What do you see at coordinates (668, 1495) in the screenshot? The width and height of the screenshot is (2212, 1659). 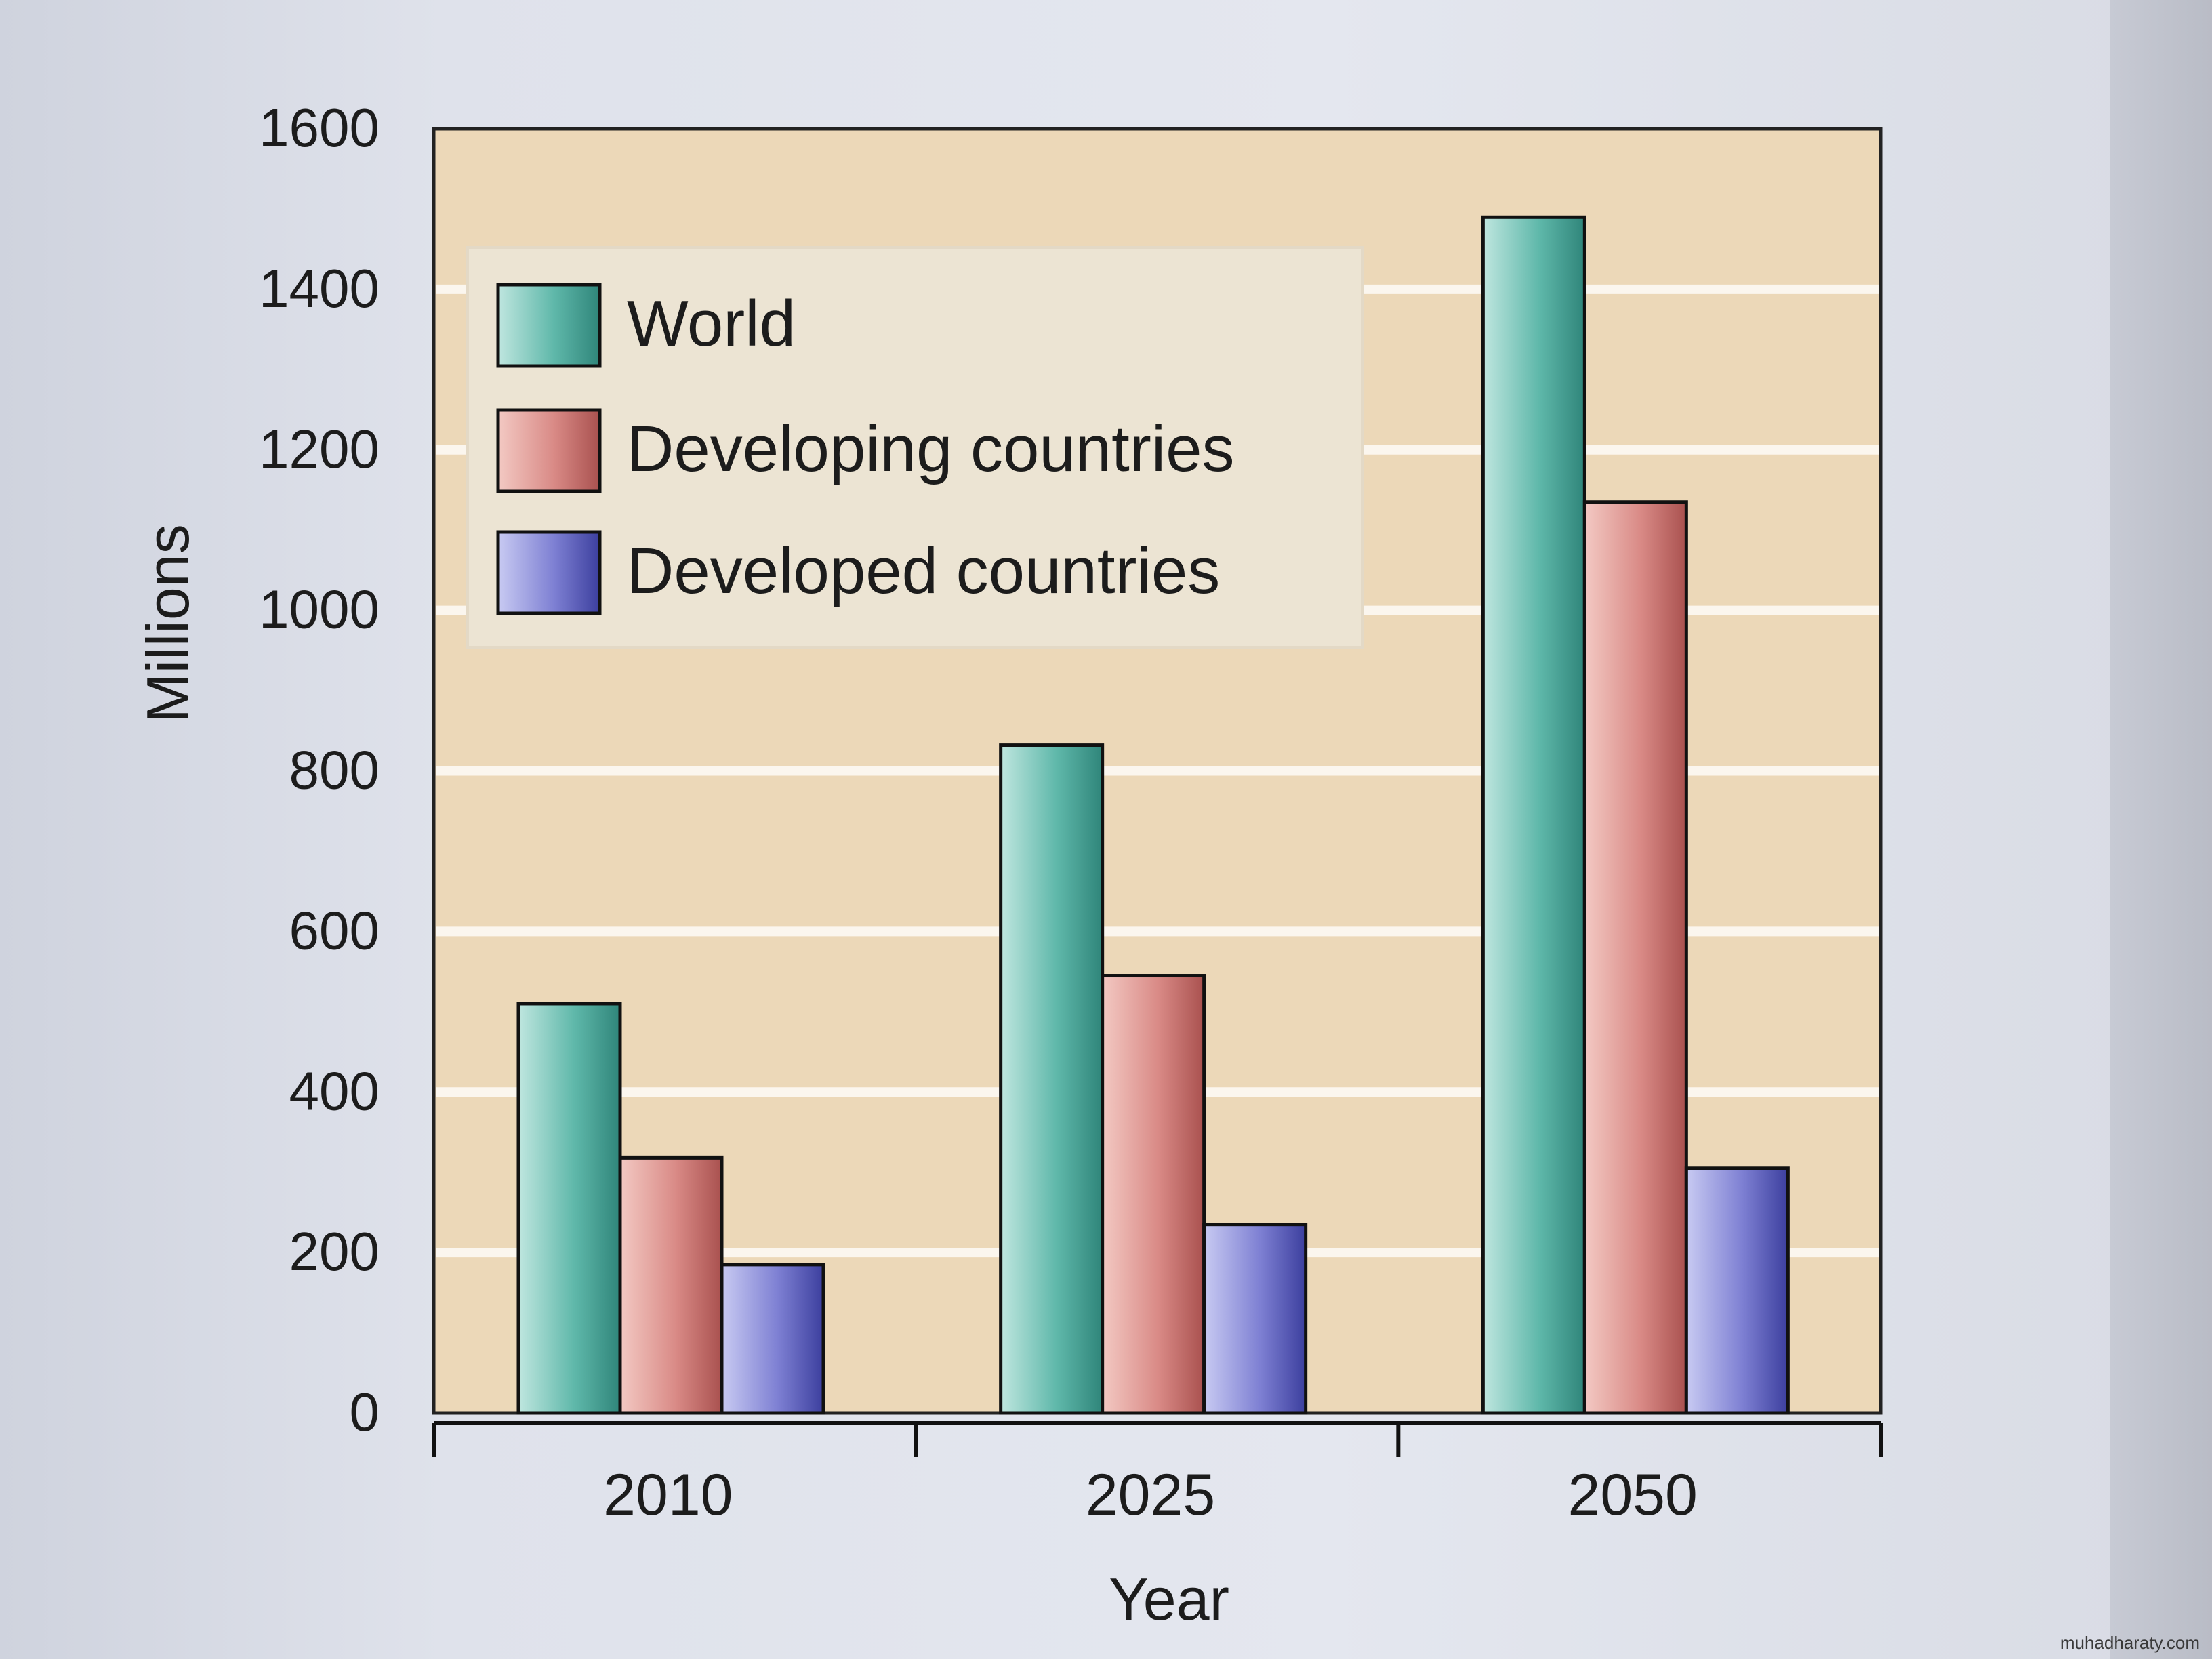 I see `x-tick-label: 2010` at bounding box center [668, 1495].